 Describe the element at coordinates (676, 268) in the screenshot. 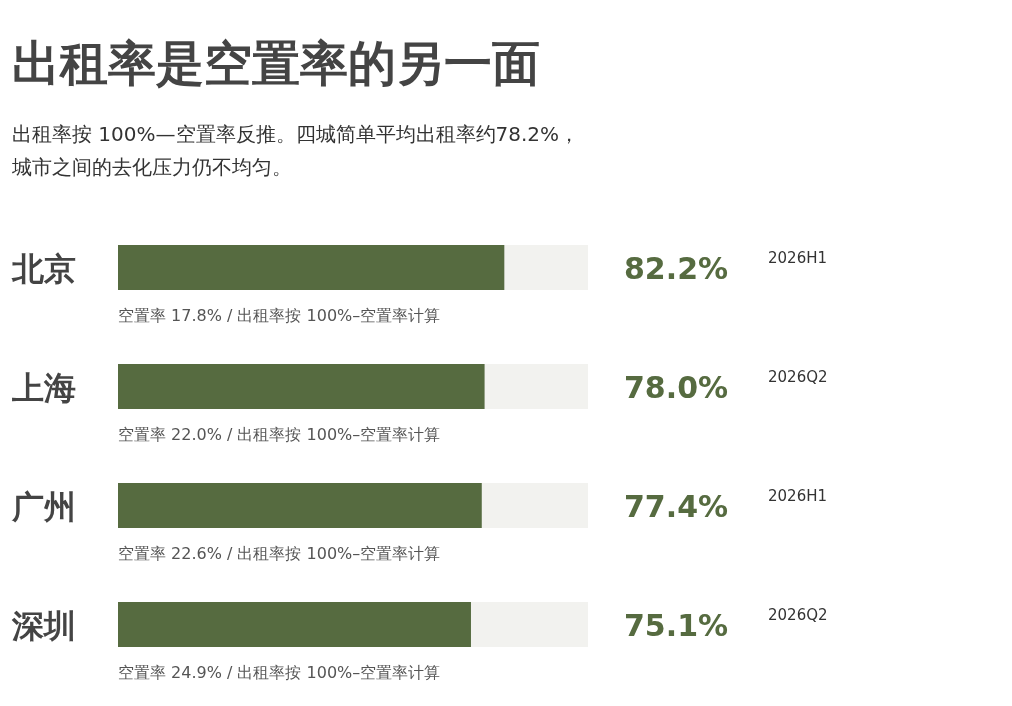

I see `data-label: 82.2%` at that location.